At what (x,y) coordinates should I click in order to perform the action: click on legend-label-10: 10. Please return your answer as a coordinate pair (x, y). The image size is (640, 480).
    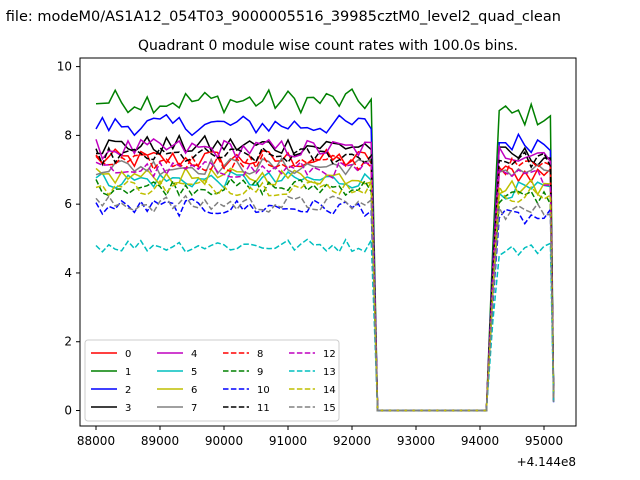
    Looking at the image, I should click on (263, 390).